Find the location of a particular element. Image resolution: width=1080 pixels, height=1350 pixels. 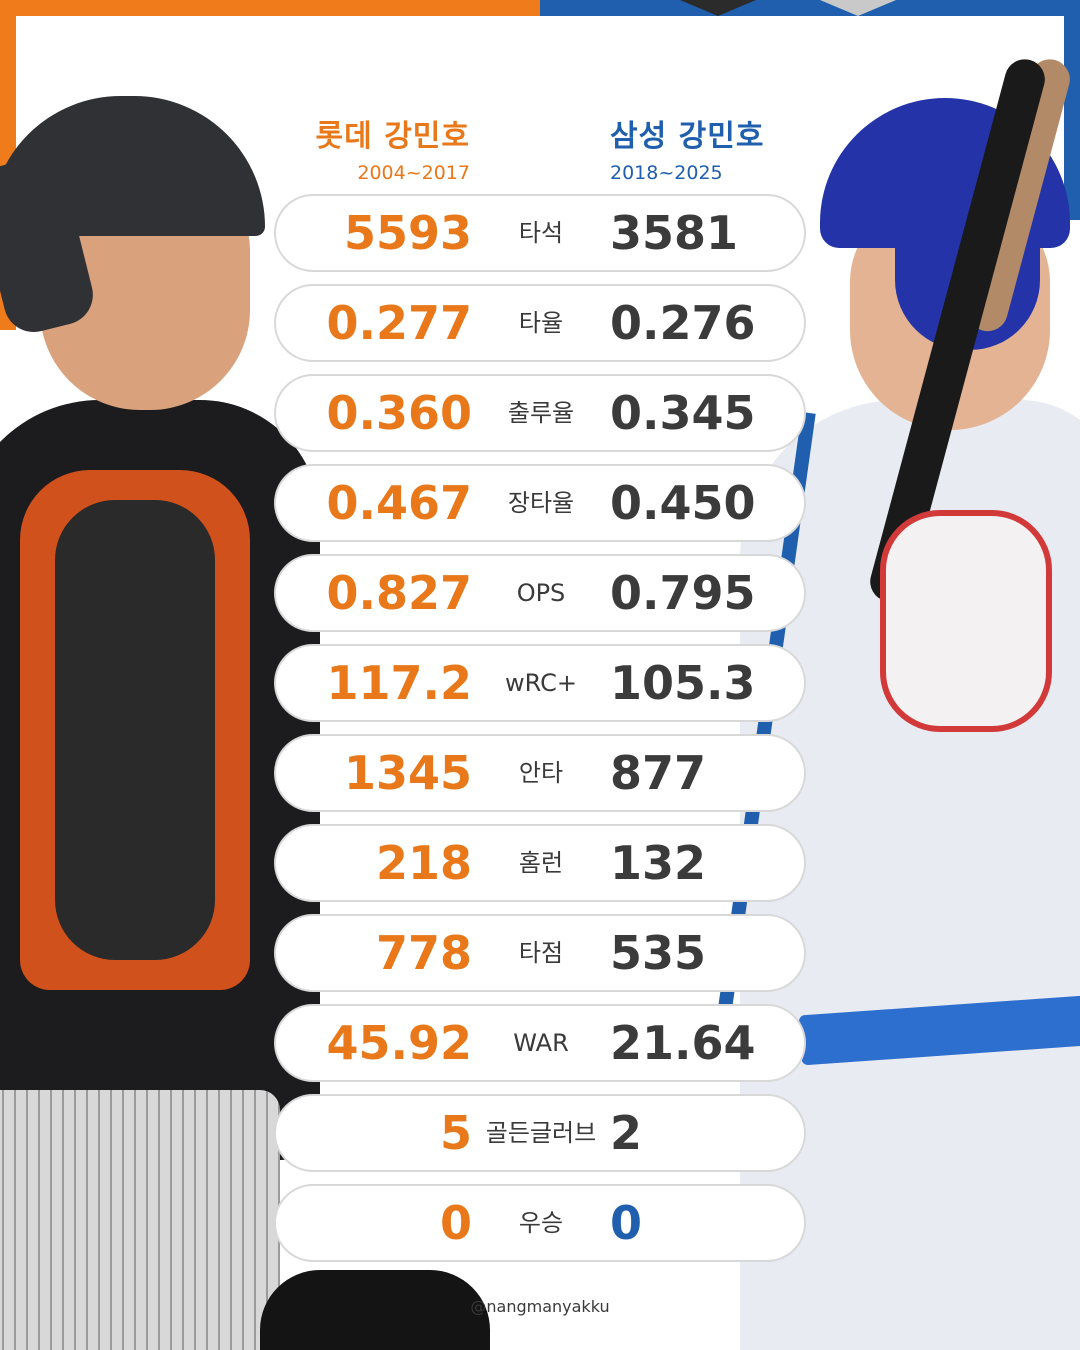

stat-label: 타점 is located at coordinates (541, 953).